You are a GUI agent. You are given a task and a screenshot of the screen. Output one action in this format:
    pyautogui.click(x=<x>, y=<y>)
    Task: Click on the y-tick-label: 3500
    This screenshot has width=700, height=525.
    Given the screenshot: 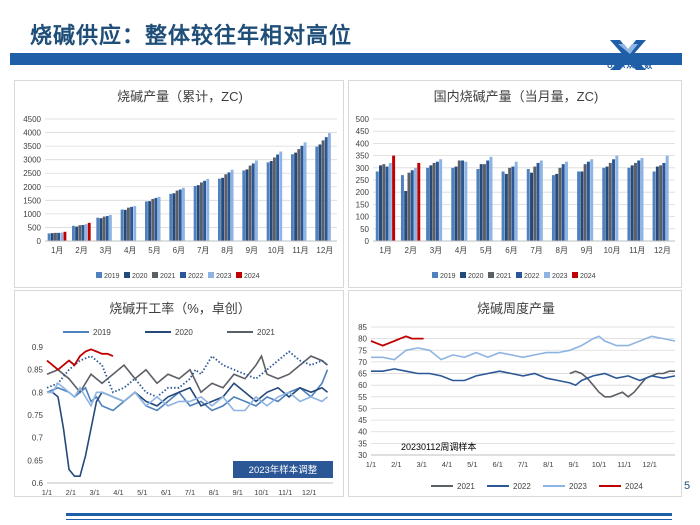 What is the action you would take?
    pyautogui.click(x=32, y=146)
    